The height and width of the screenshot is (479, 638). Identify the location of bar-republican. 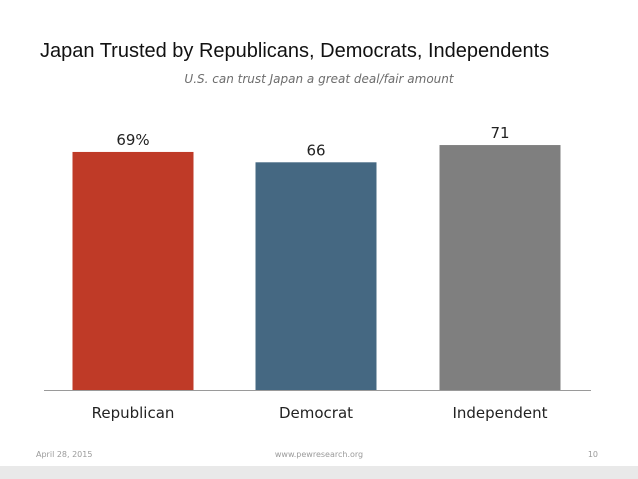
(133, 270).